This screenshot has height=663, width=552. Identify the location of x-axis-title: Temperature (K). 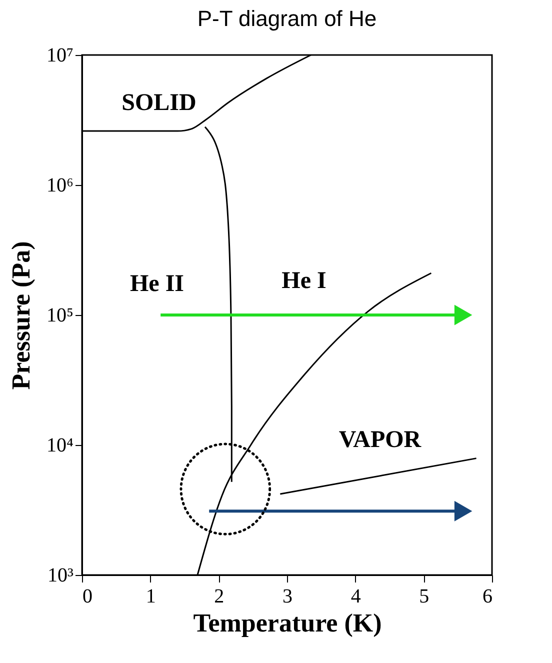
(287, 623).